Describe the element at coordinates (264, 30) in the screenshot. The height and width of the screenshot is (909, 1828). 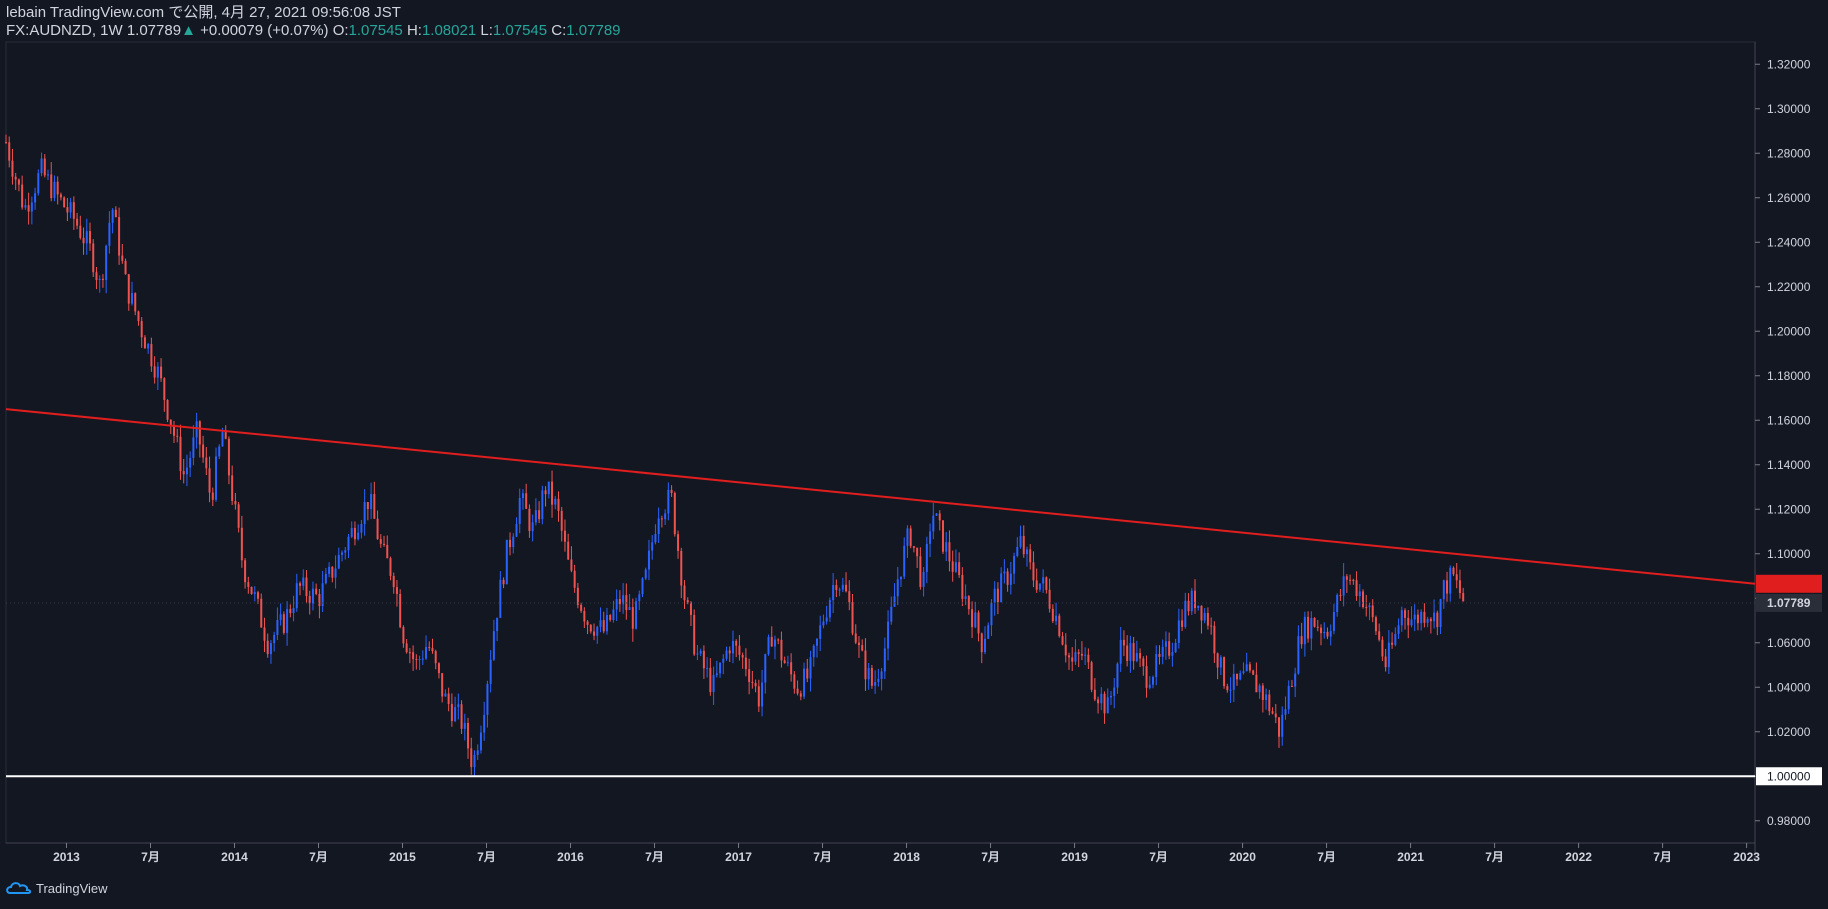
I see `change-value: +0.00079 (+0.07%)` at that location.